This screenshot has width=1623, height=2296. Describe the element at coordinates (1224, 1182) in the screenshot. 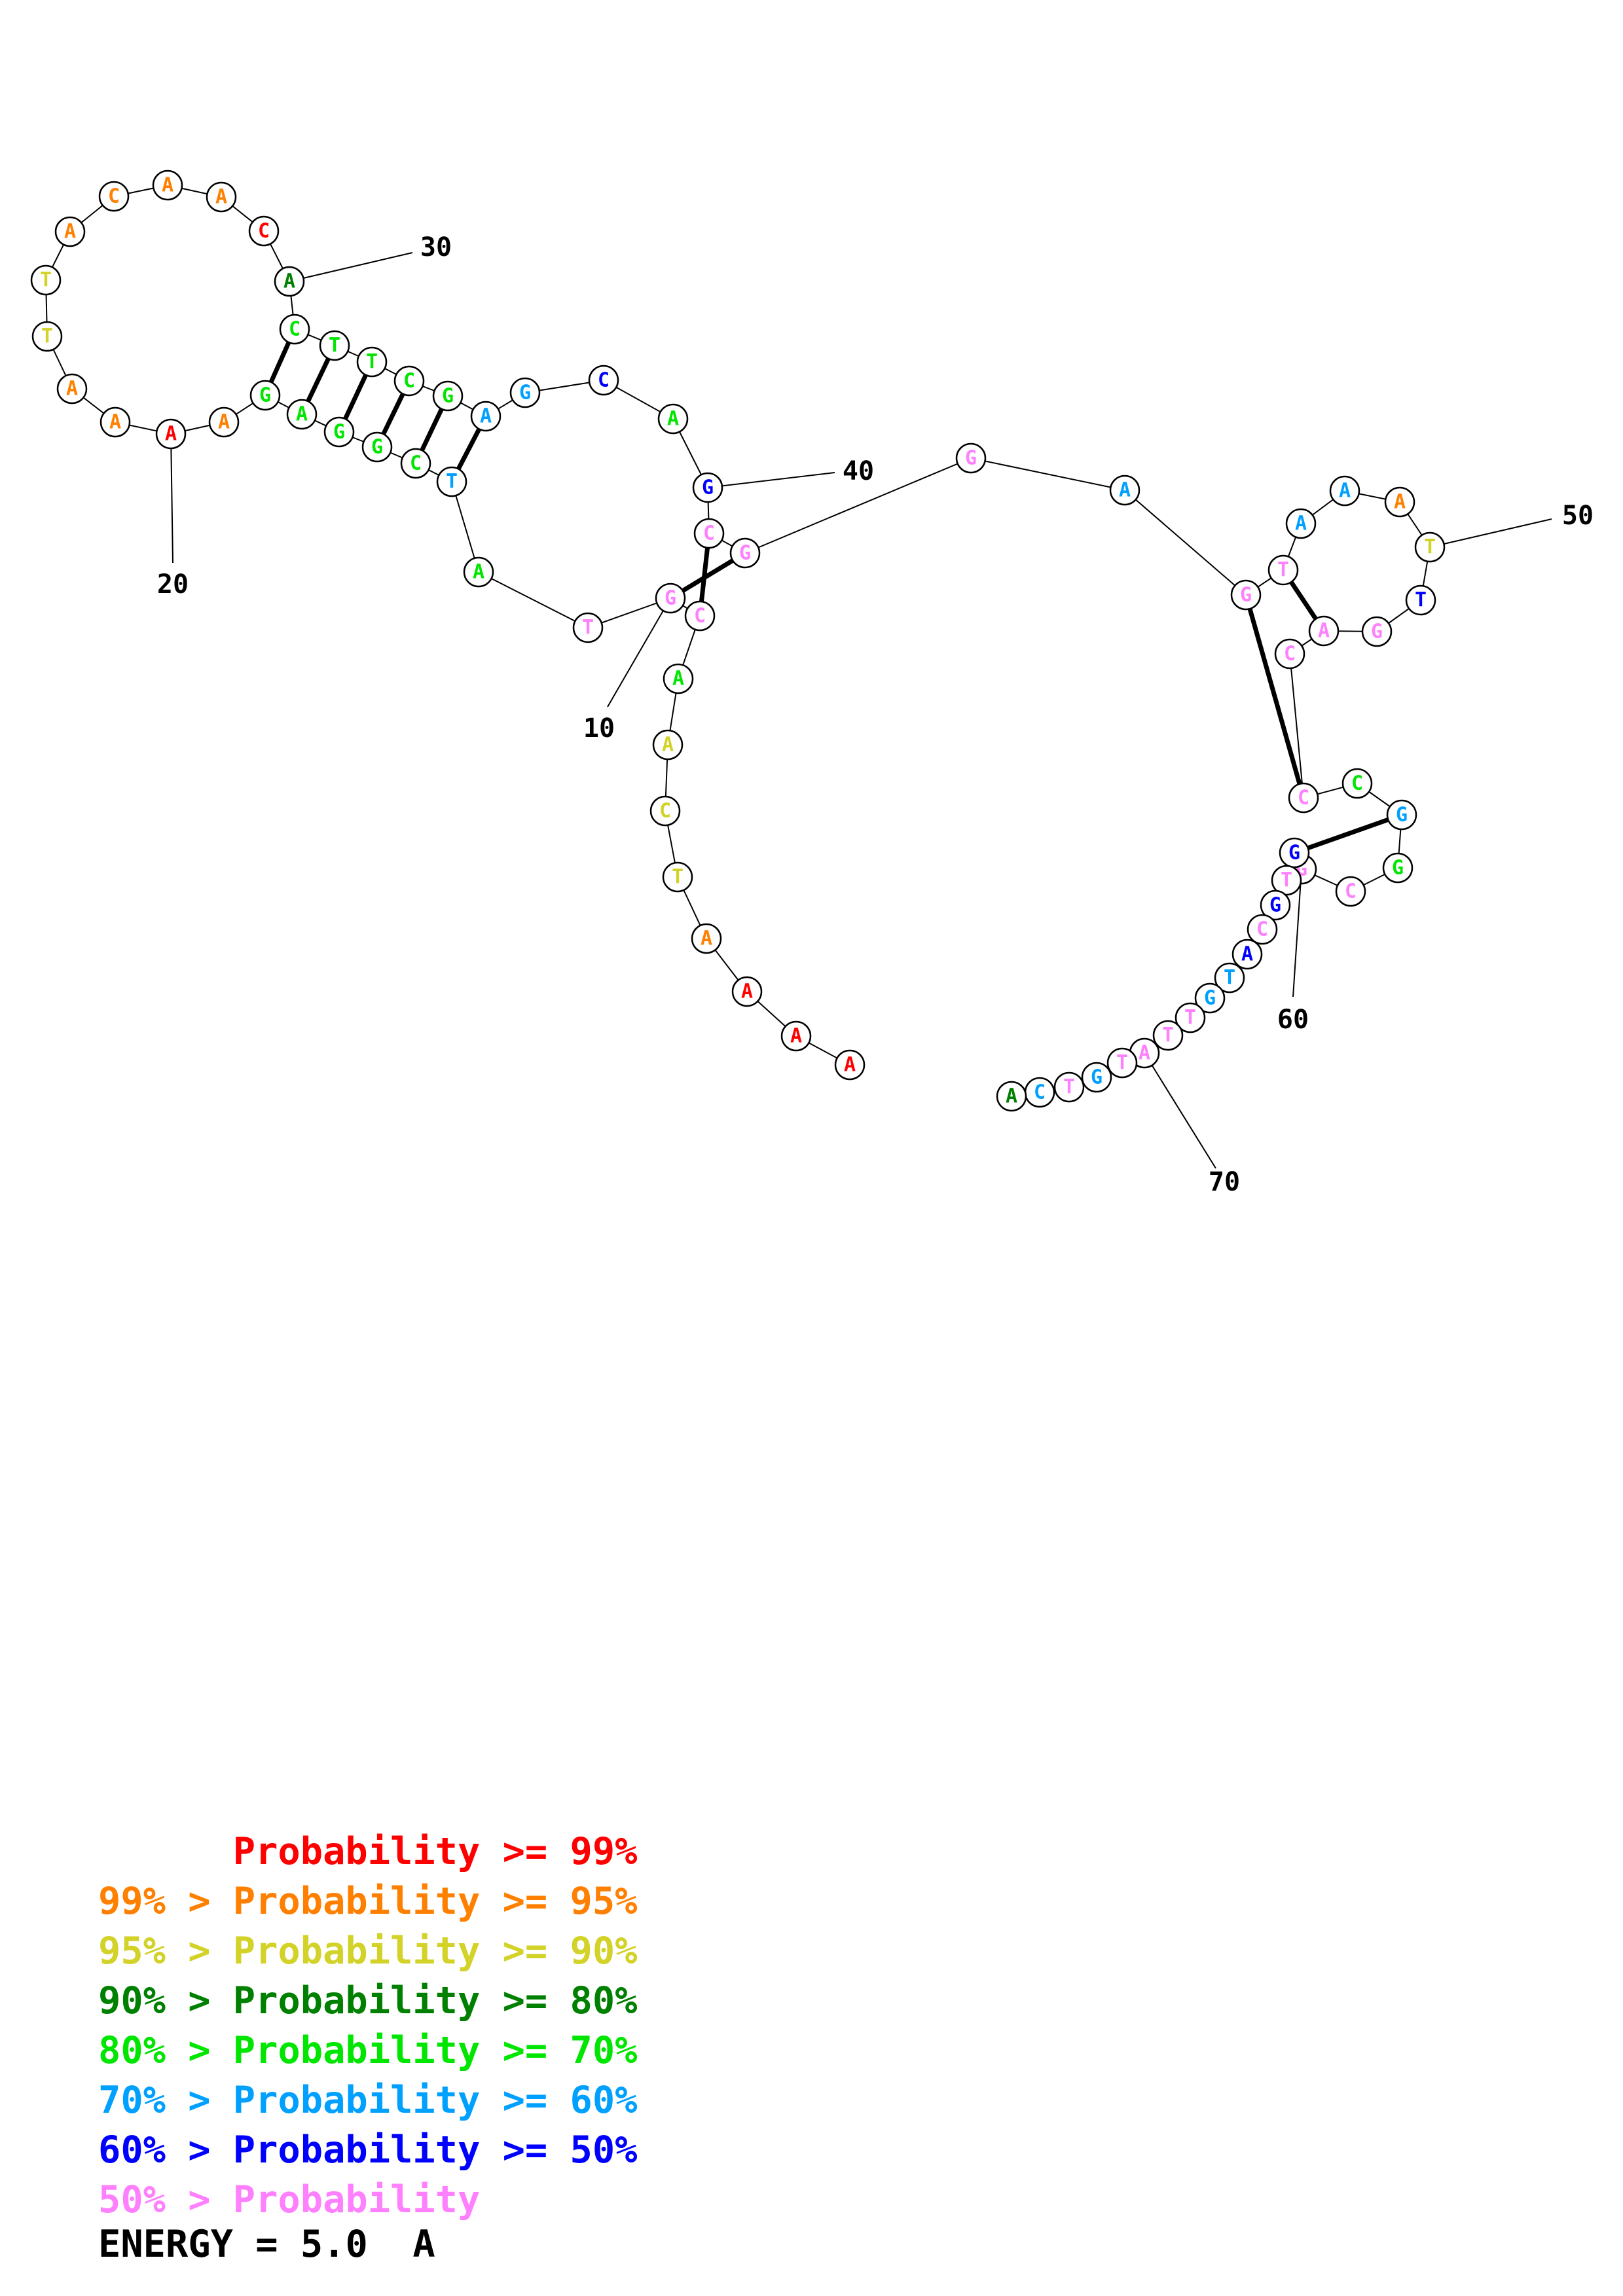

I see `index-label: 70` at that location.